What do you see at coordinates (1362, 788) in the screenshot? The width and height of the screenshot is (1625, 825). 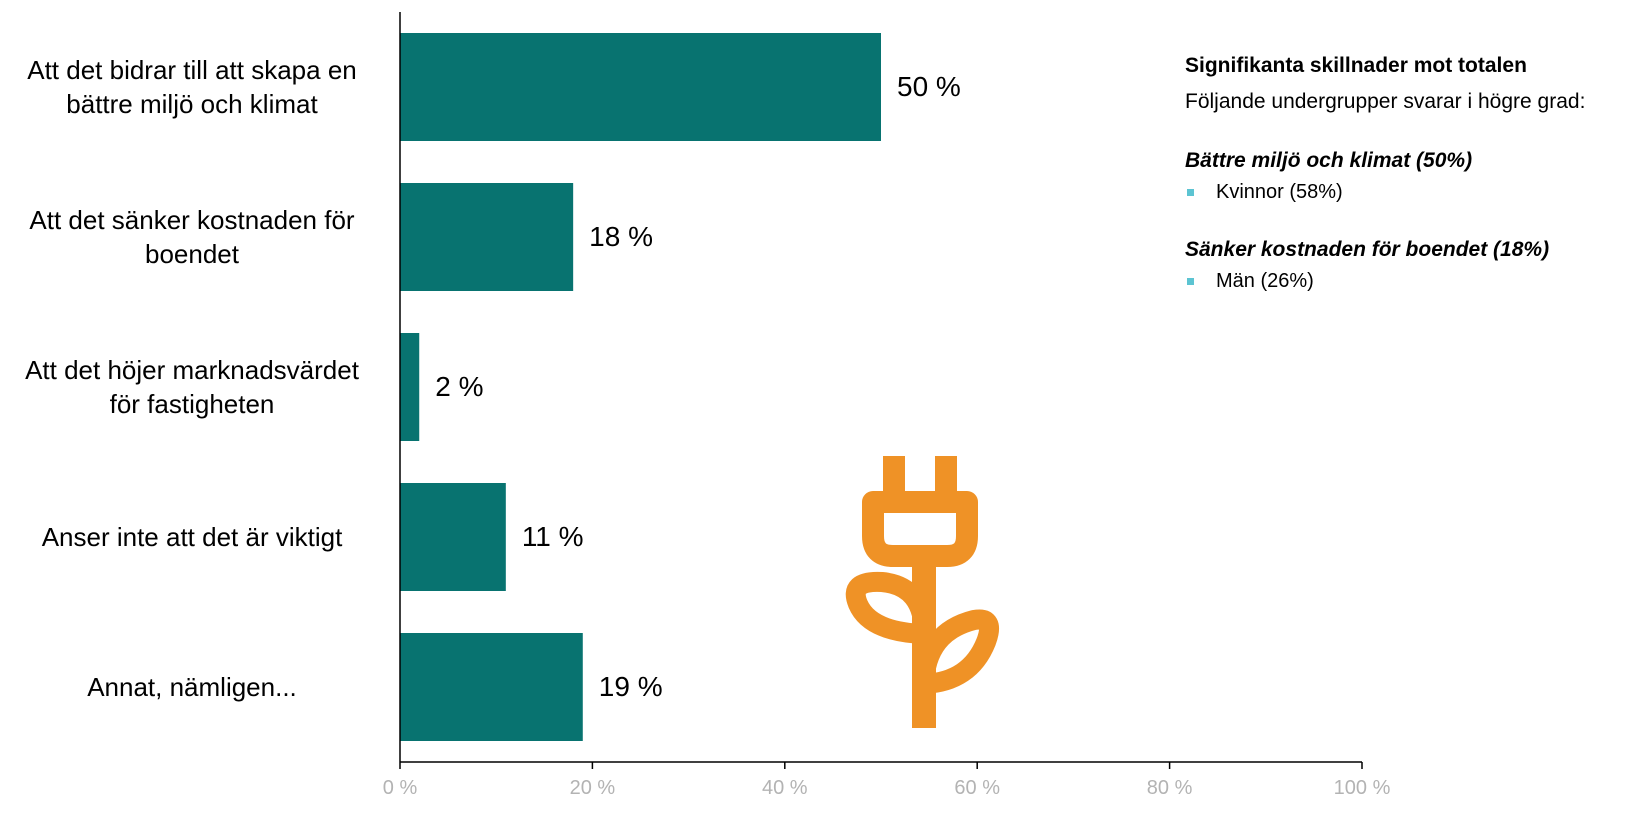 I see `x-tick-label: 100 %` at bounding box center [1362, 788].